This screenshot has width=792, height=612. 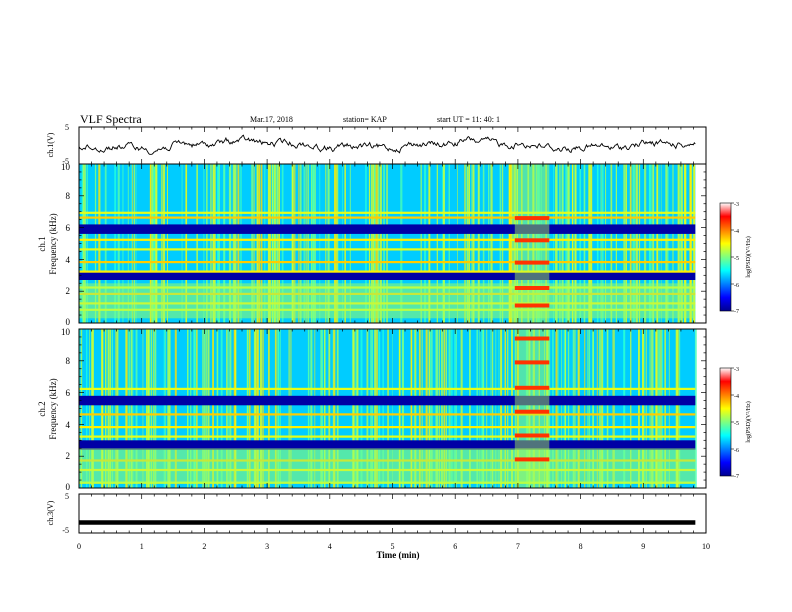 What do you see at coordinates (68, 425) in the screenshot?
I see `ch2-spec-ytick-4: 4` at bounding box center [68, 425].